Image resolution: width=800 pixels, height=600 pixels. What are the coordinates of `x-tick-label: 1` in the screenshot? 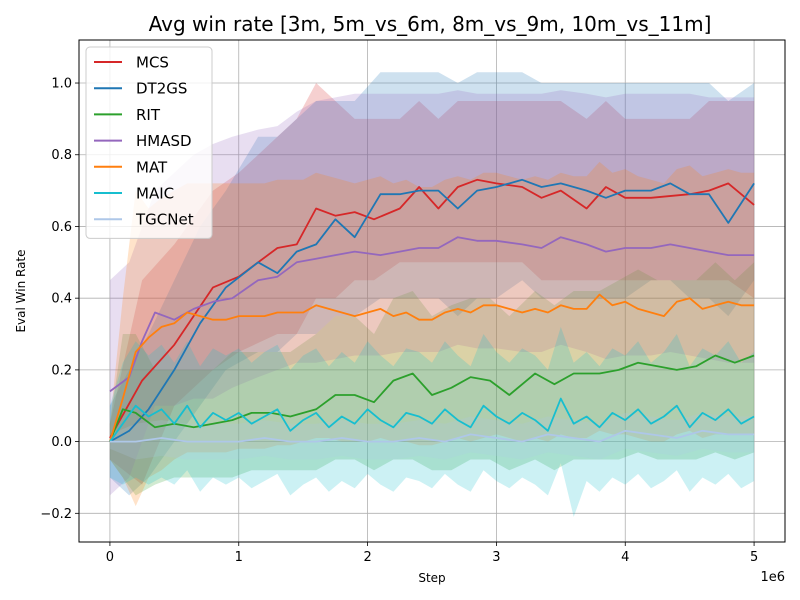 It's located at (239, 557).